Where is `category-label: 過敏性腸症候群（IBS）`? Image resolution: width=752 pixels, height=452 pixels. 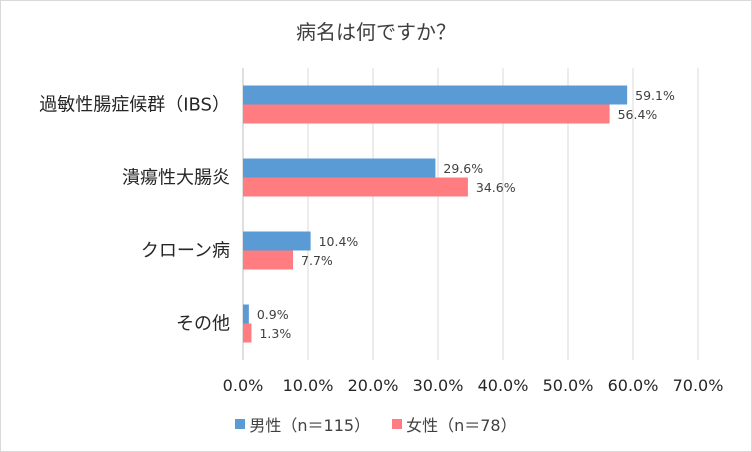
category-label: 過敏性腸症候群（IBS） is located at coordinates (134, 105).